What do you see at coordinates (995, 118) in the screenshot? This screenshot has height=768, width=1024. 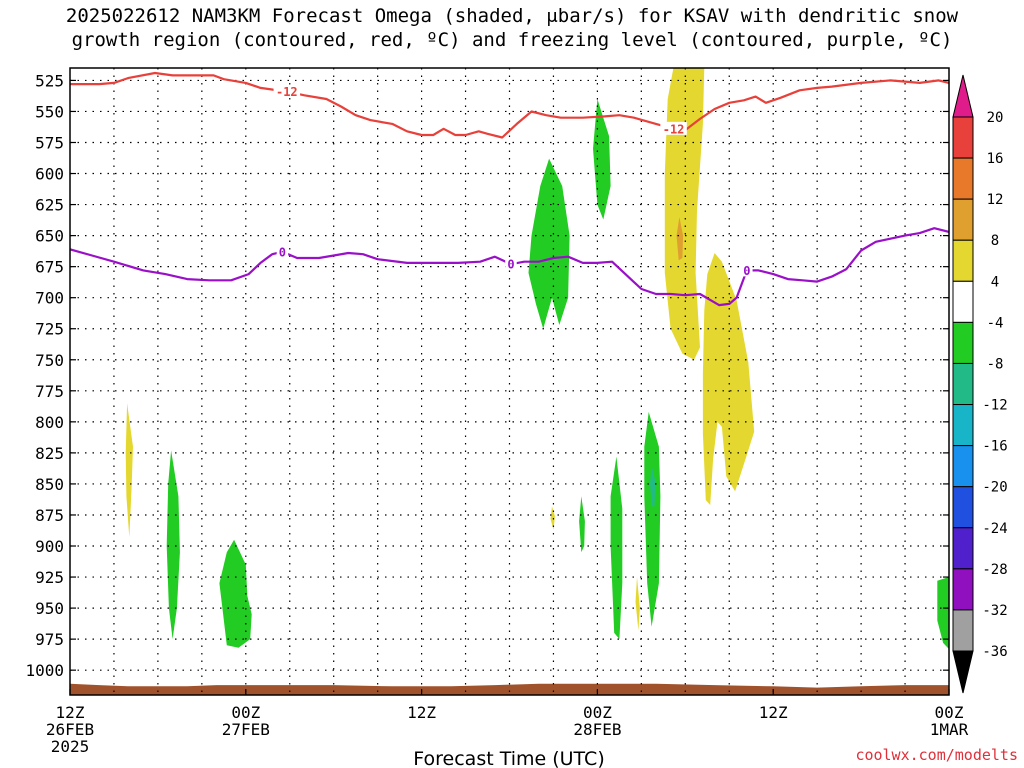 I see `colorbar-label: 20` at bounding box center [995, 118].